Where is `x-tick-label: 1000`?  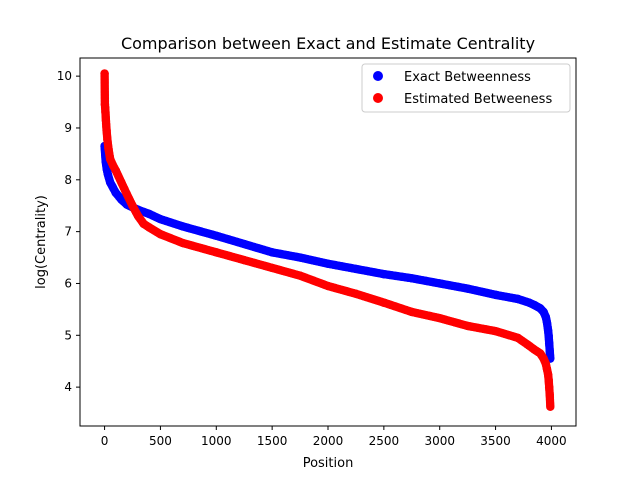
x-tick-label: 1000 is located at coordinates (216, 441).